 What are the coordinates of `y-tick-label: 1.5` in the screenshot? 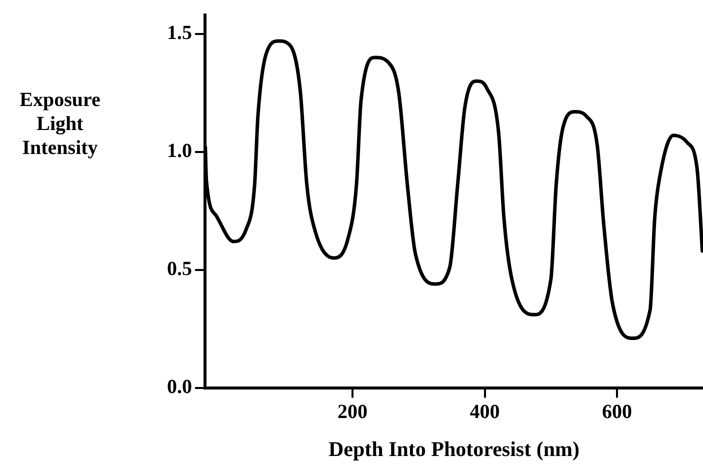 It's located at (179, 33).